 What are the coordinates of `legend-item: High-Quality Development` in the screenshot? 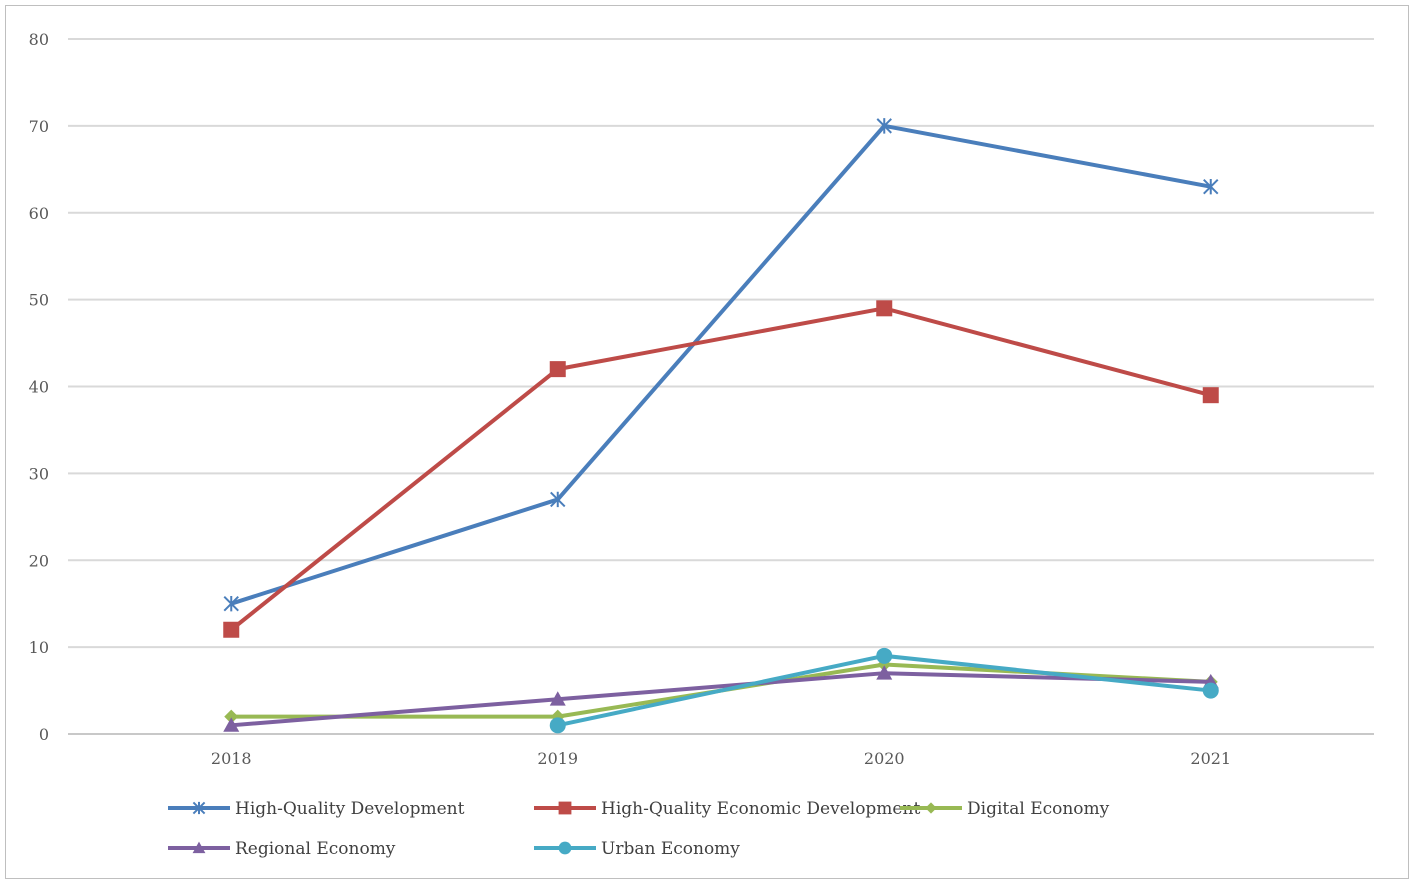 It's located at (316, 809).